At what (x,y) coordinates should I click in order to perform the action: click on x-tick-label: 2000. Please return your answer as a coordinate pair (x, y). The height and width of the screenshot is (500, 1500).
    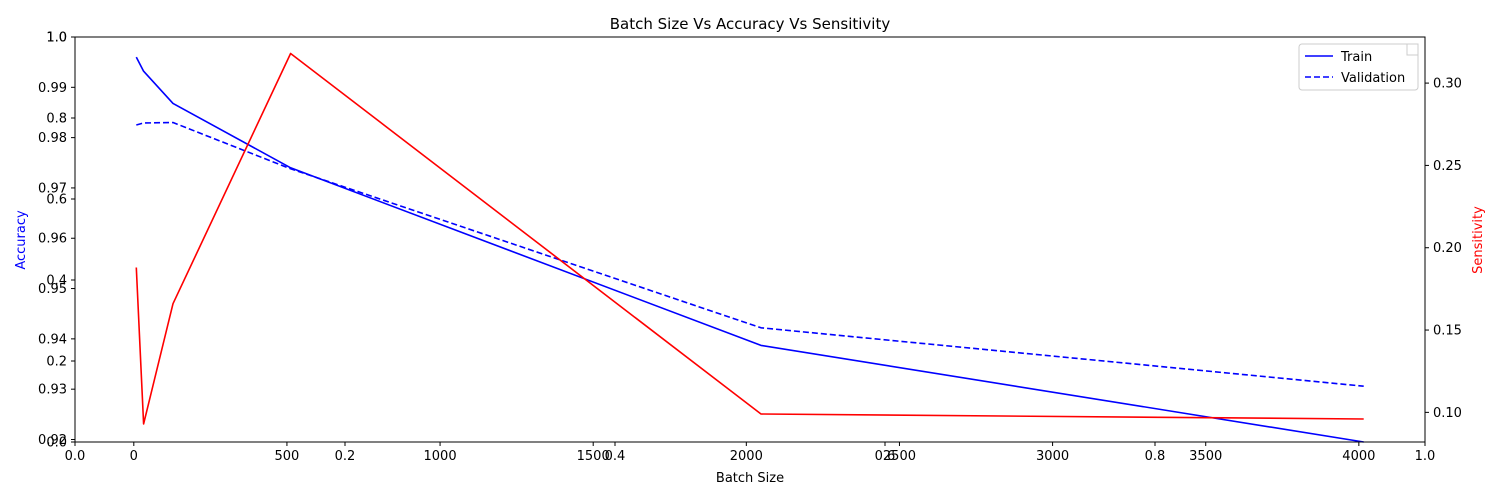
    Looking at the image, I should click on (746, 456).